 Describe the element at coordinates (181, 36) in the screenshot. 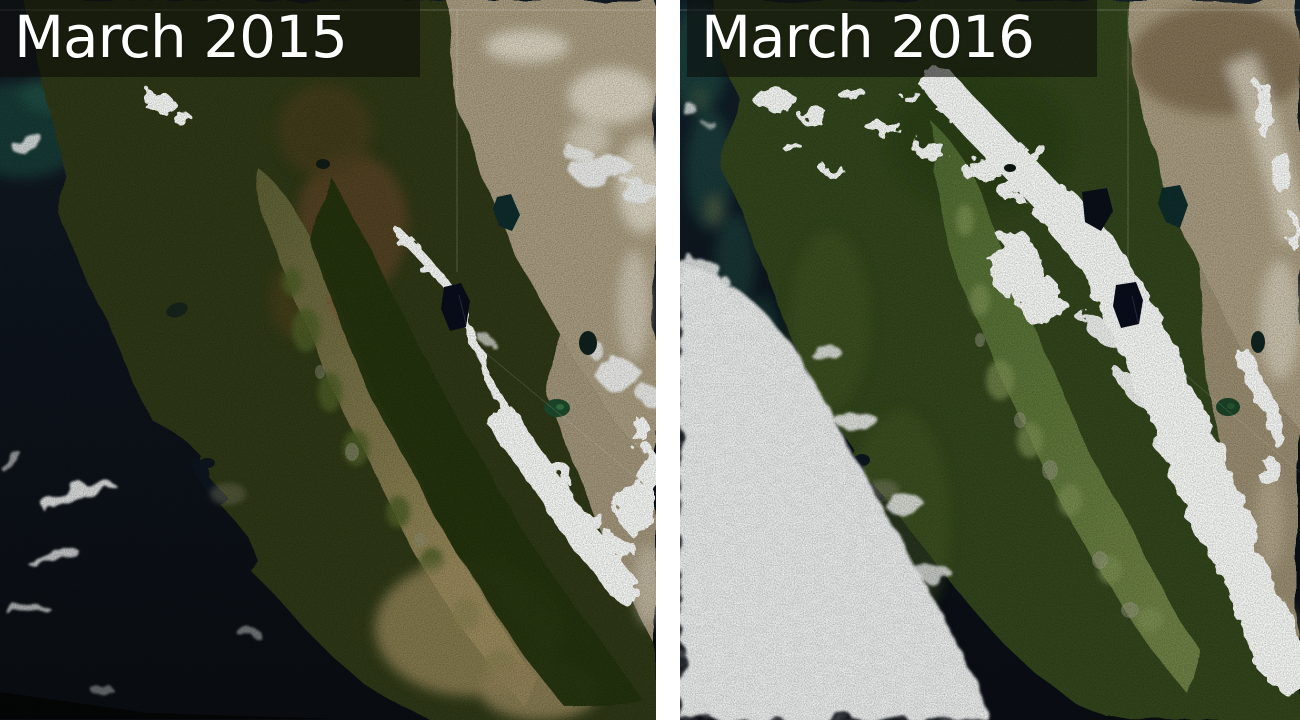

I see `panel-label-2015: March 2015` at that location.